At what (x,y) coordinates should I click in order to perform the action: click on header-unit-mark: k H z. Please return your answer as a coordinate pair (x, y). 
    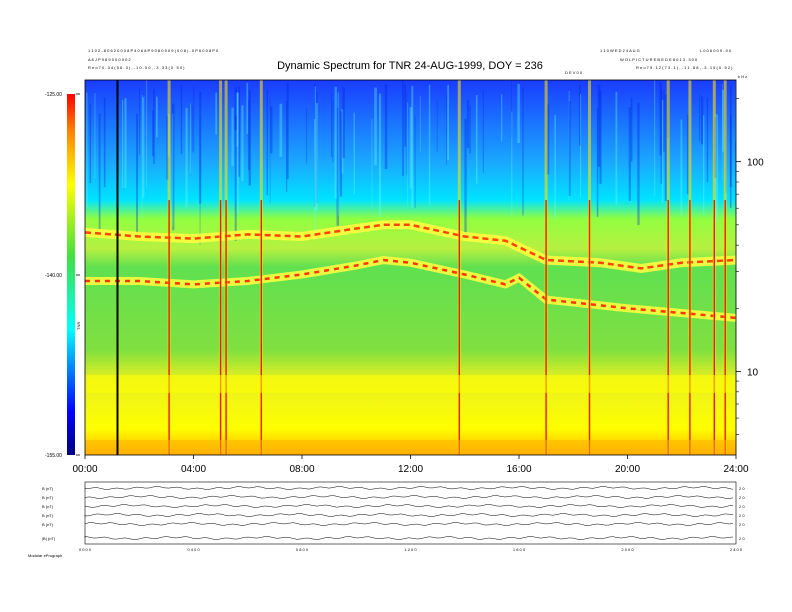
    Looking at the image, I should click on (742, 76).